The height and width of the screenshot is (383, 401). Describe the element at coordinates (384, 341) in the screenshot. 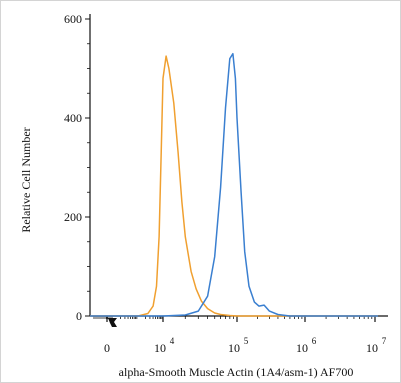

I see `x-tick-exponent: 7` at that location.